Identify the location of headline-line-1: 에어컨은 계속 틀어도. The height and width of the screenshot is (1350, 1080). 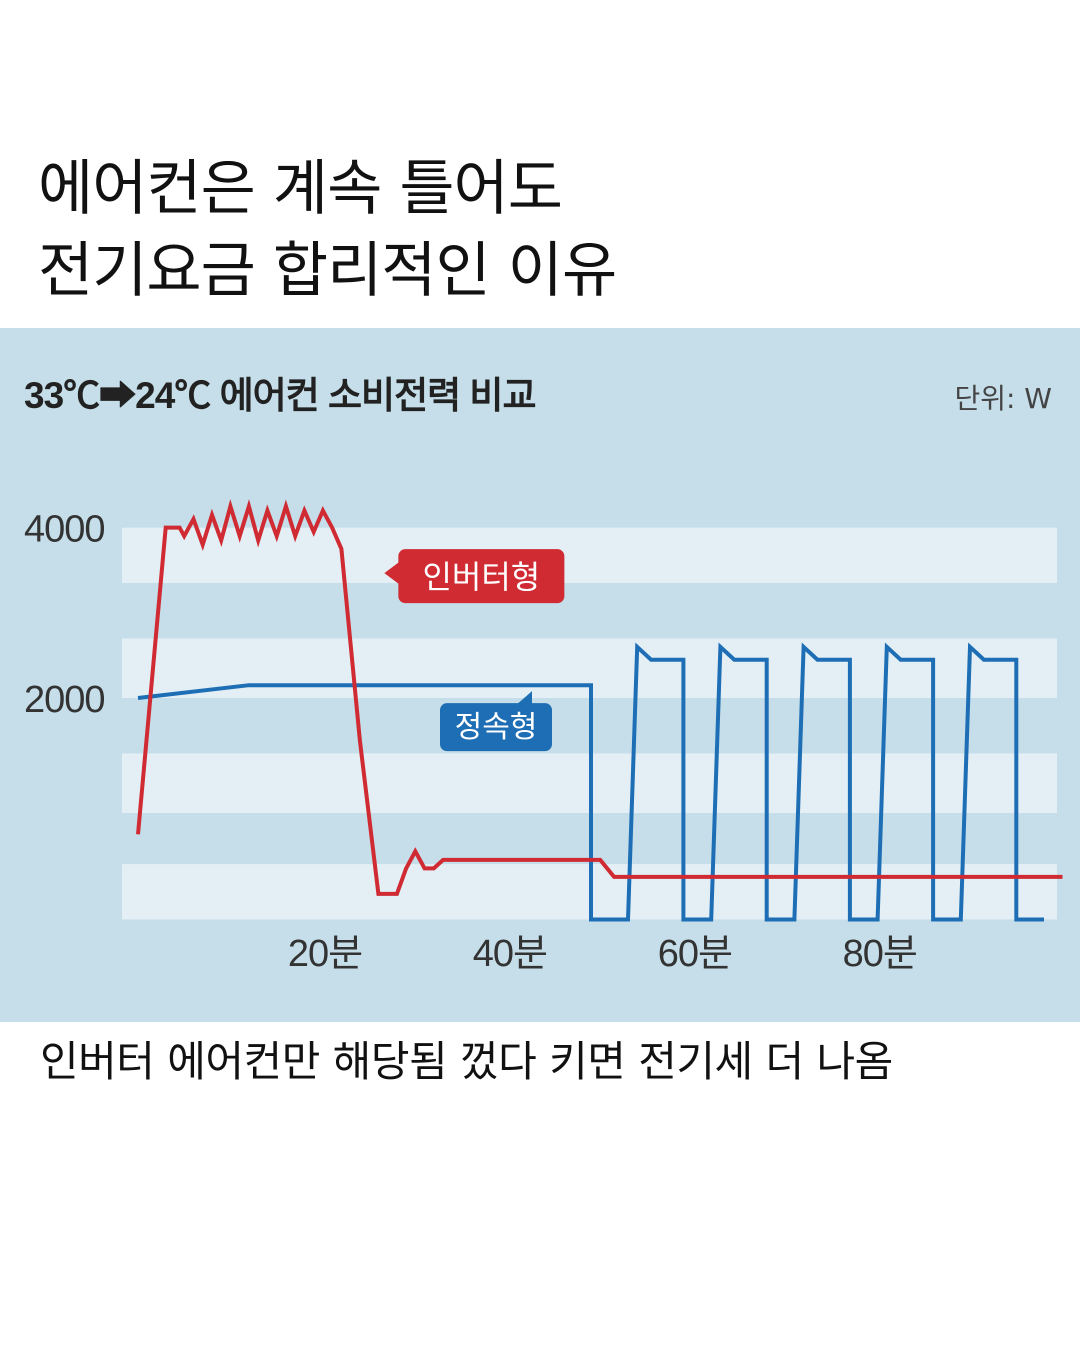
(300, 189).